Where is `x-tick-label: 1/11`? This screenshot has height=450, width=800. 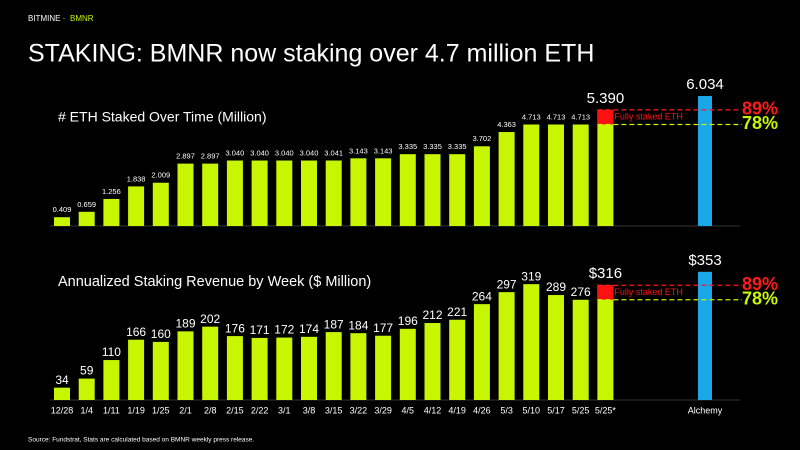 x-tick-label: 1/11 is located at coordinates (111, 410).